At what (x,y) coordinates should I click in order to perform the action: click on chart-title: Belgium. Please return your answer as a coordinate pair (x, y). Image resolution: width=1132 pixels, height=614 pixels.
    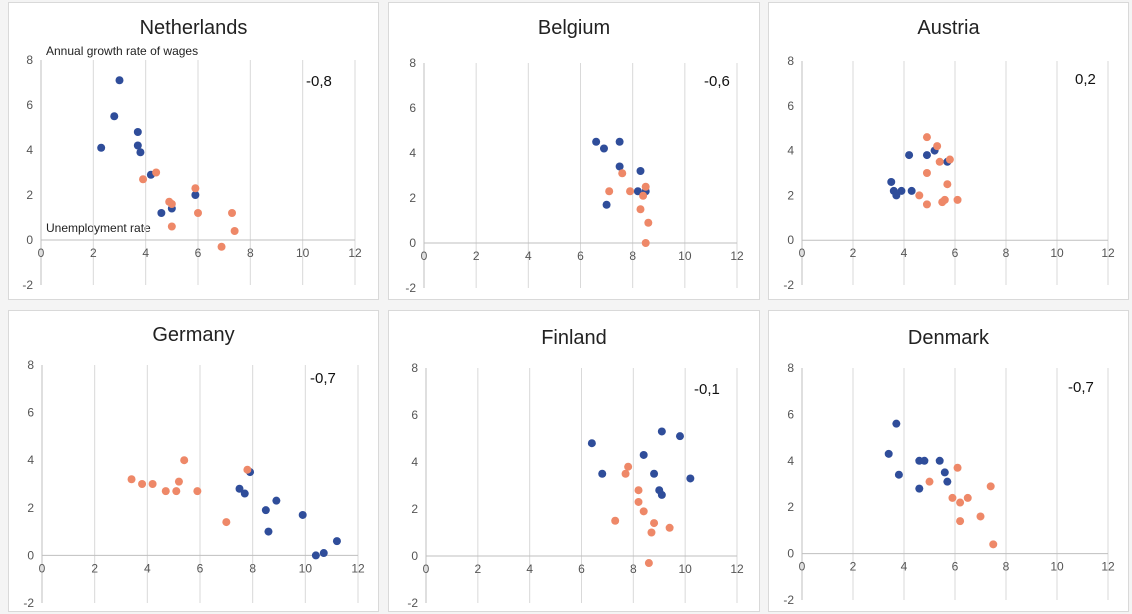
    Looking at the image, I should click on (574, 28).